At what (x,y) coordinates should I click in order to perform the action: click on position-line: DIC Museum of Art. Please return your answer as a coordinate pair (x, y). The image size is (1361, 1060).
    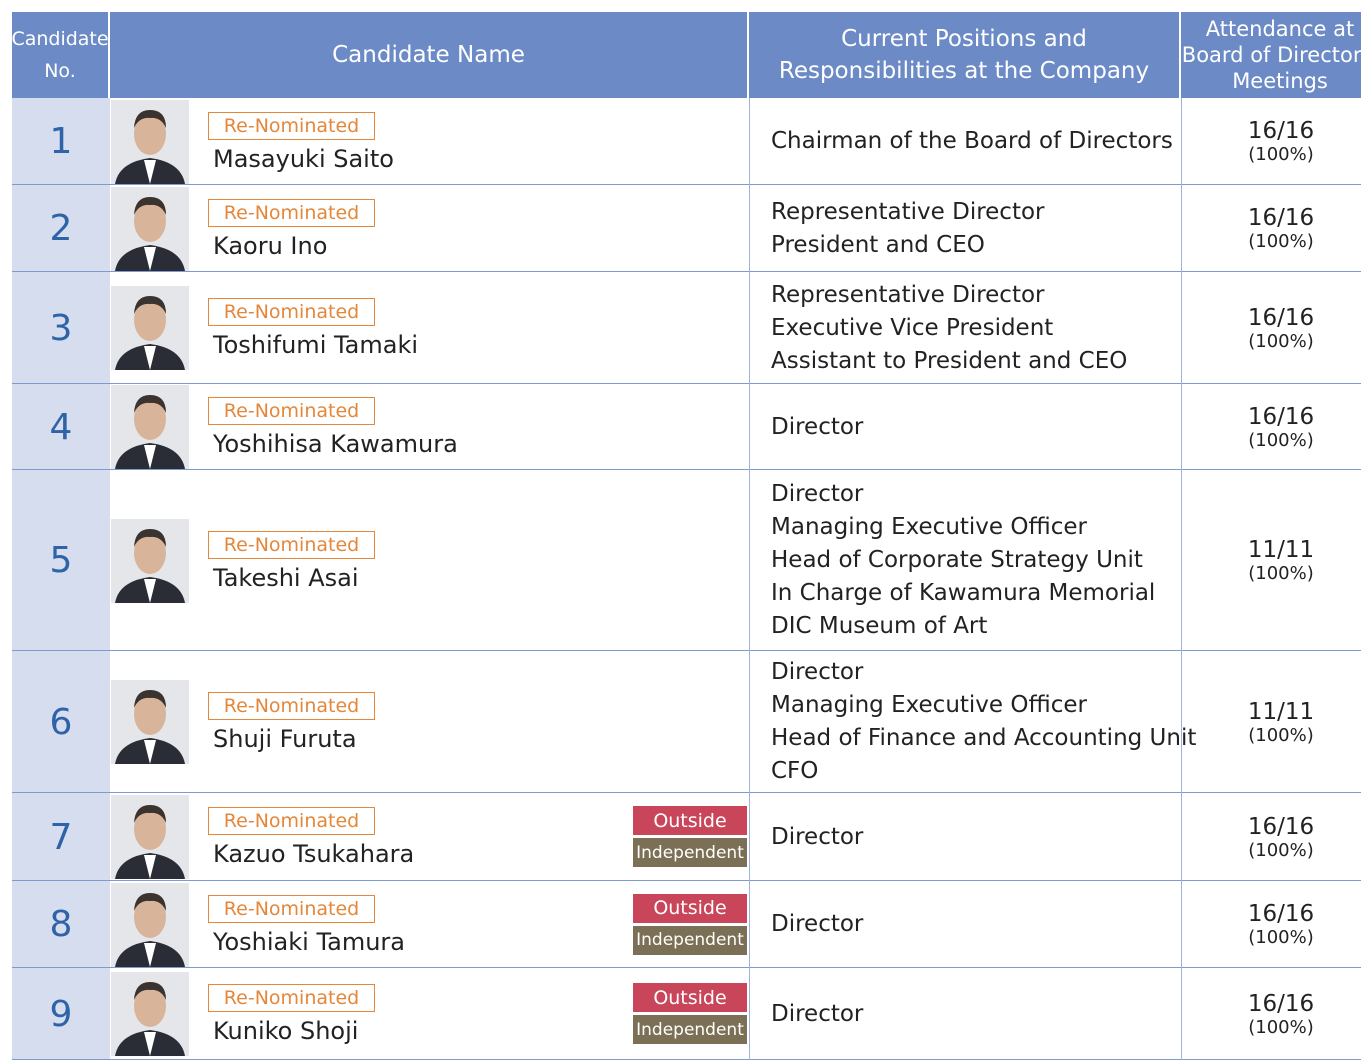
    Looking at the image, I should click on (879, 626).